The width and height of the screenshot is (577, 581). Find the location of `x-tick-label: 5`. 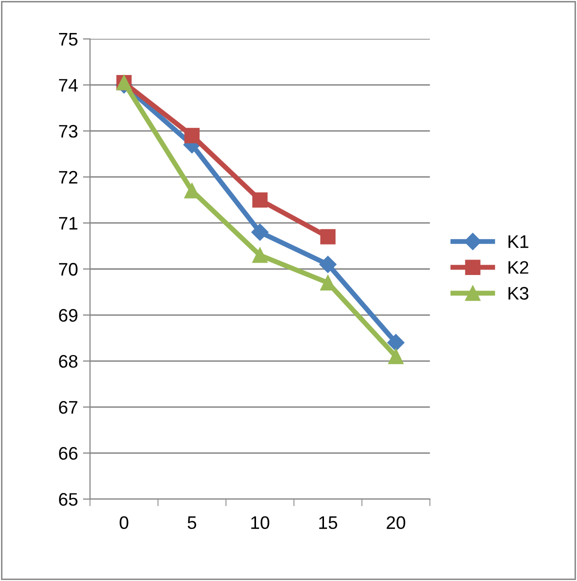

x-tick-label: 5 is located at coordinates (192, 523).